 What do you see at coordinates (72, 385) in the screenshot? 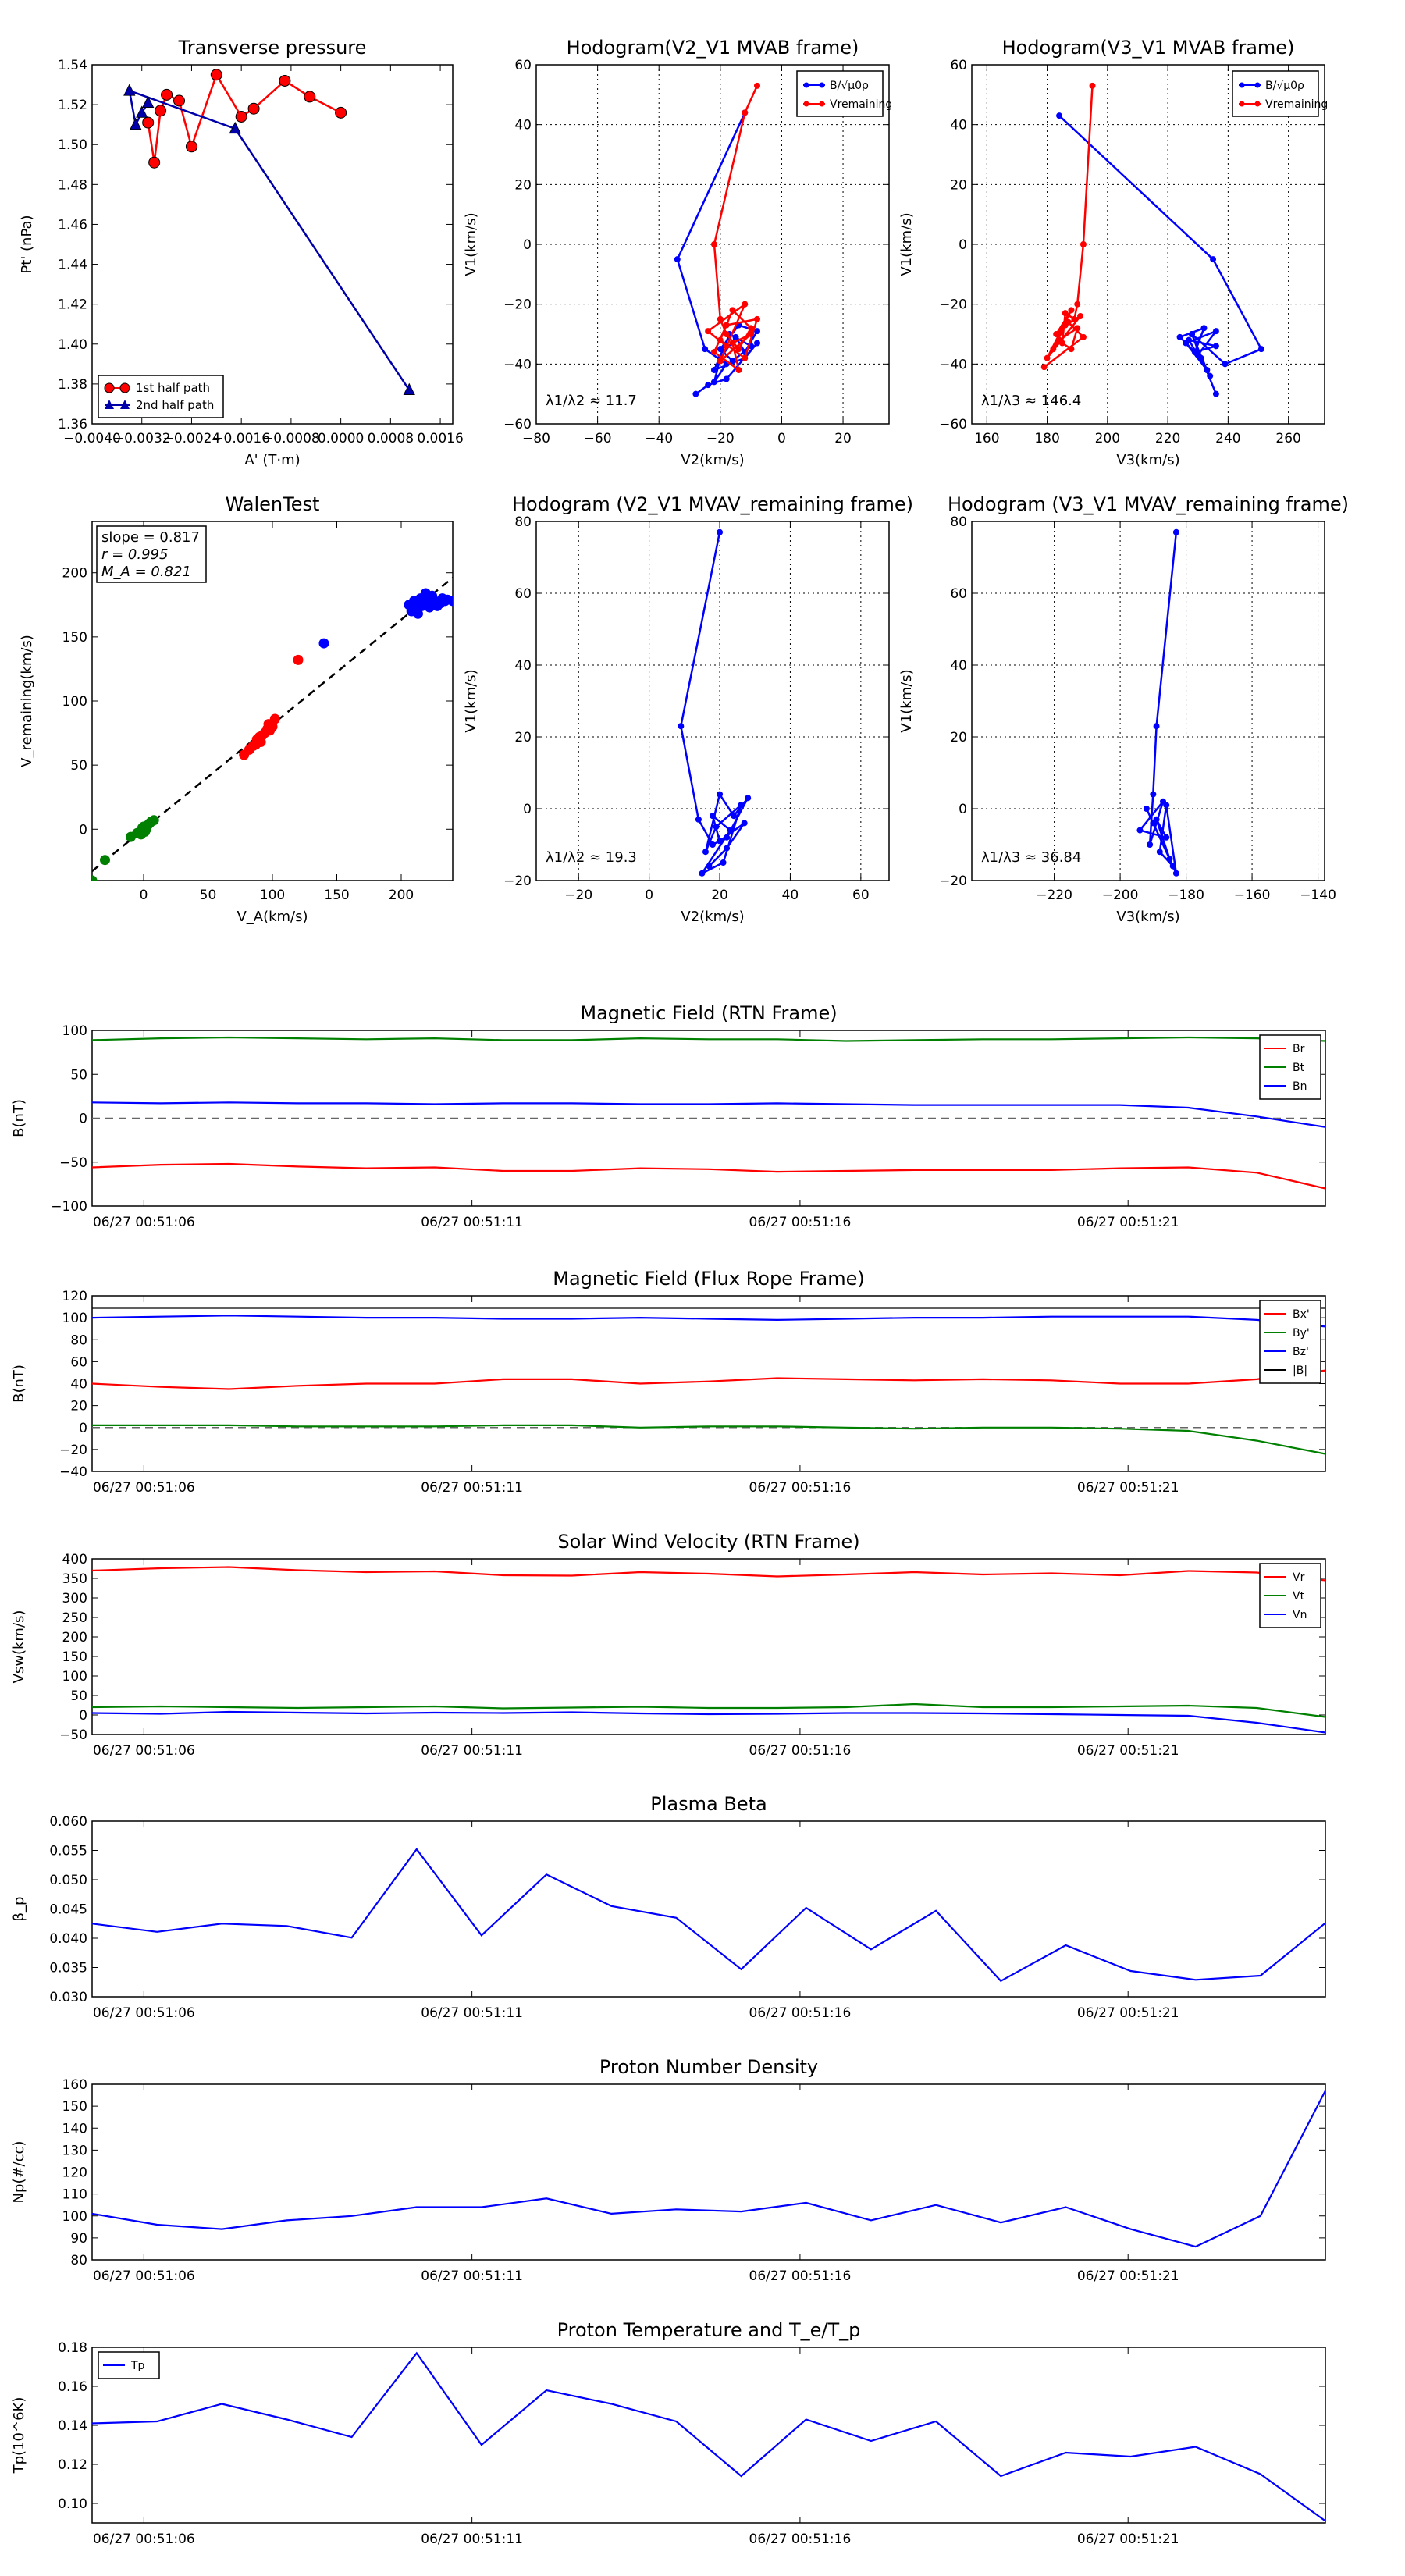
I see `y-tick-label: 1.38` at bounding box center [72, 385].